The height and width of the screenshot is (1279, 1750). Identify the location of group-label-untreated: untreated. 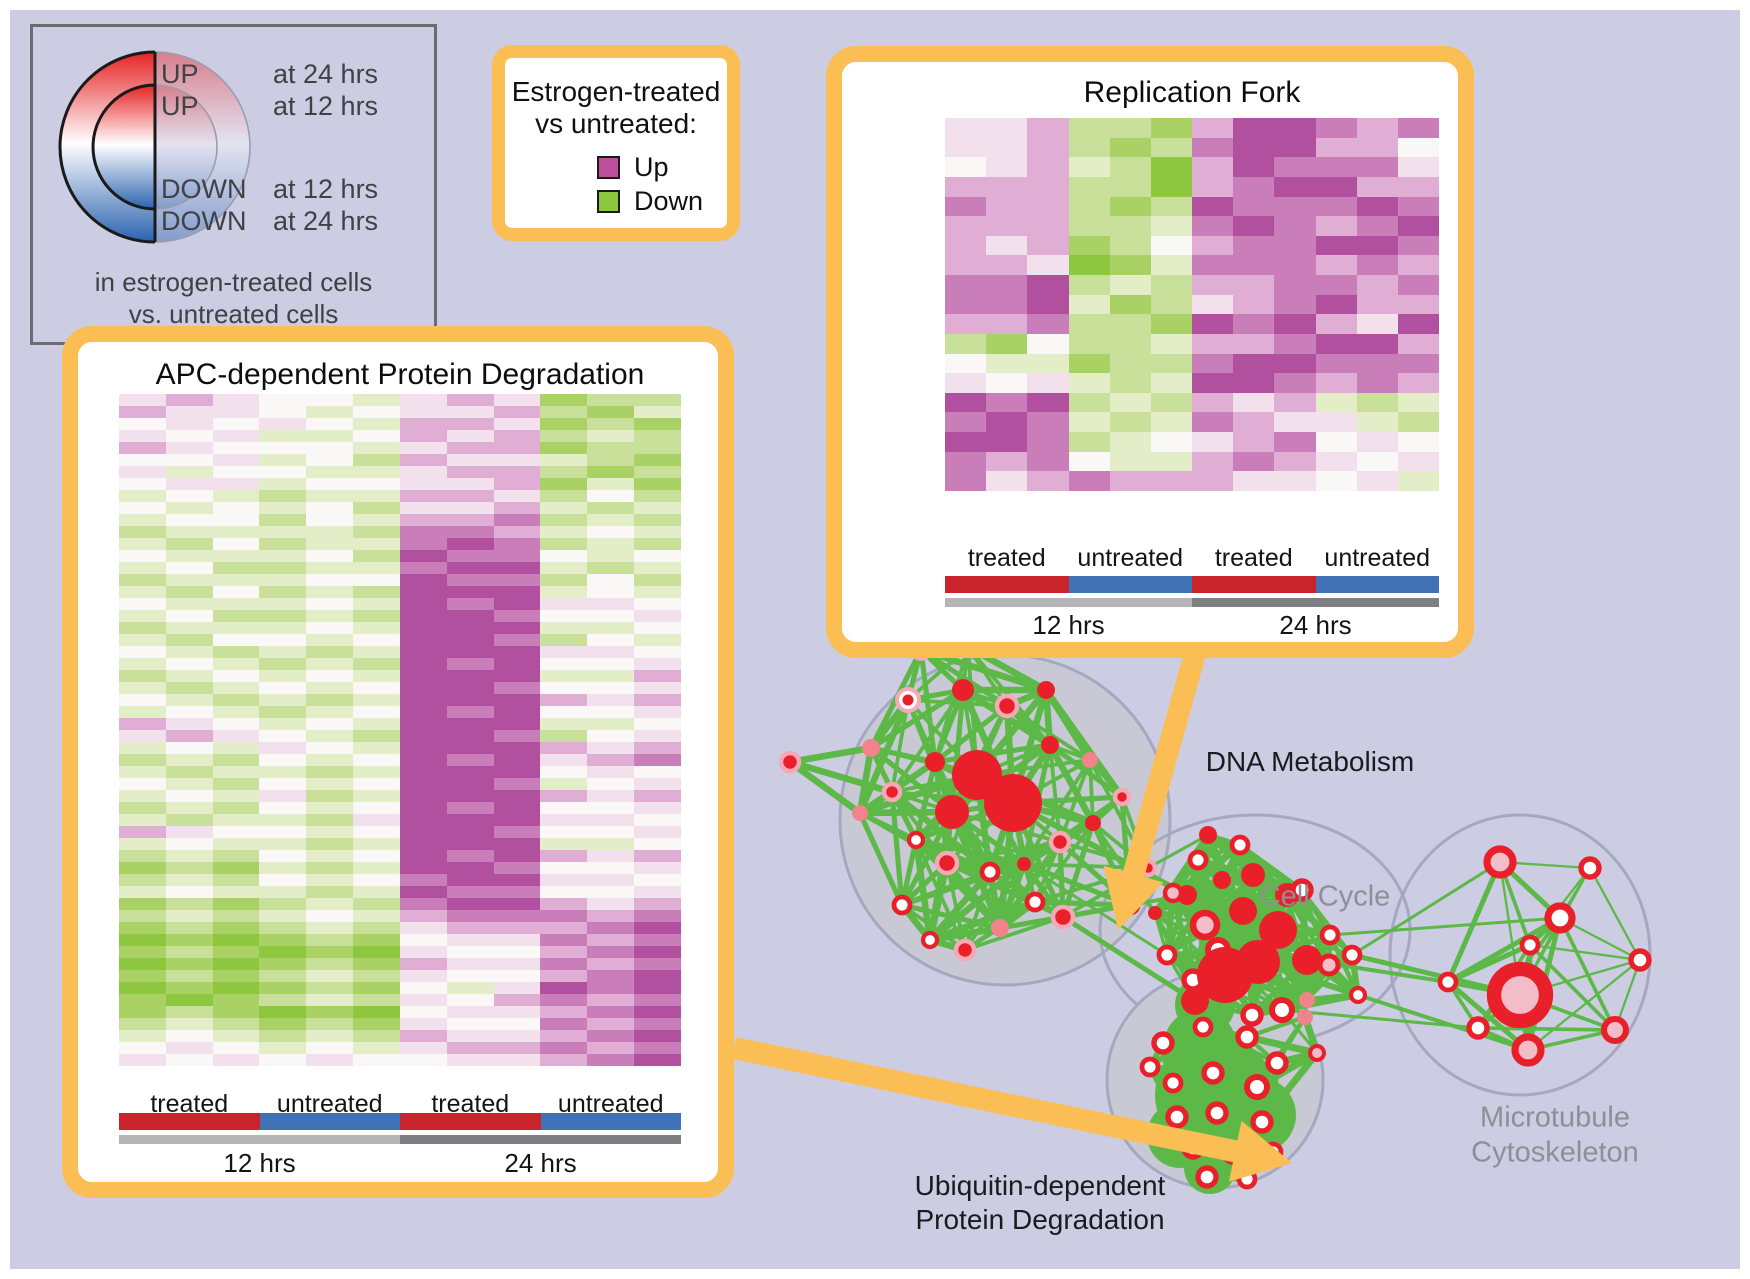
(1130, 558).